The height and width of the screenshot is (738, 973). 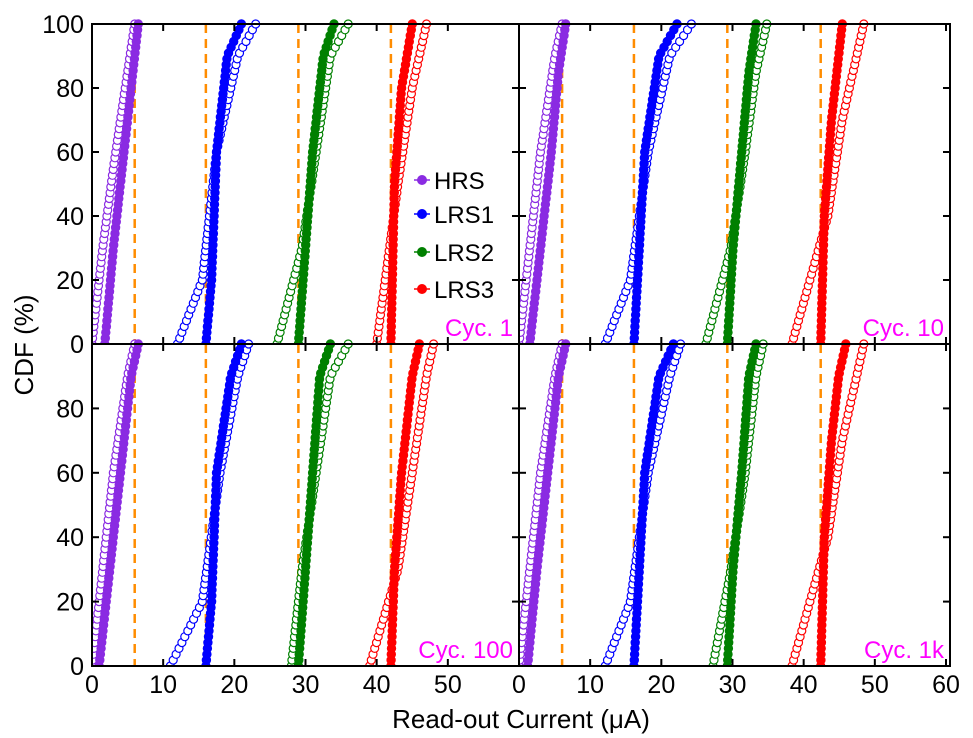 I want to click on legend-label-lrs3: LRS3, so click(x=464, y=290).